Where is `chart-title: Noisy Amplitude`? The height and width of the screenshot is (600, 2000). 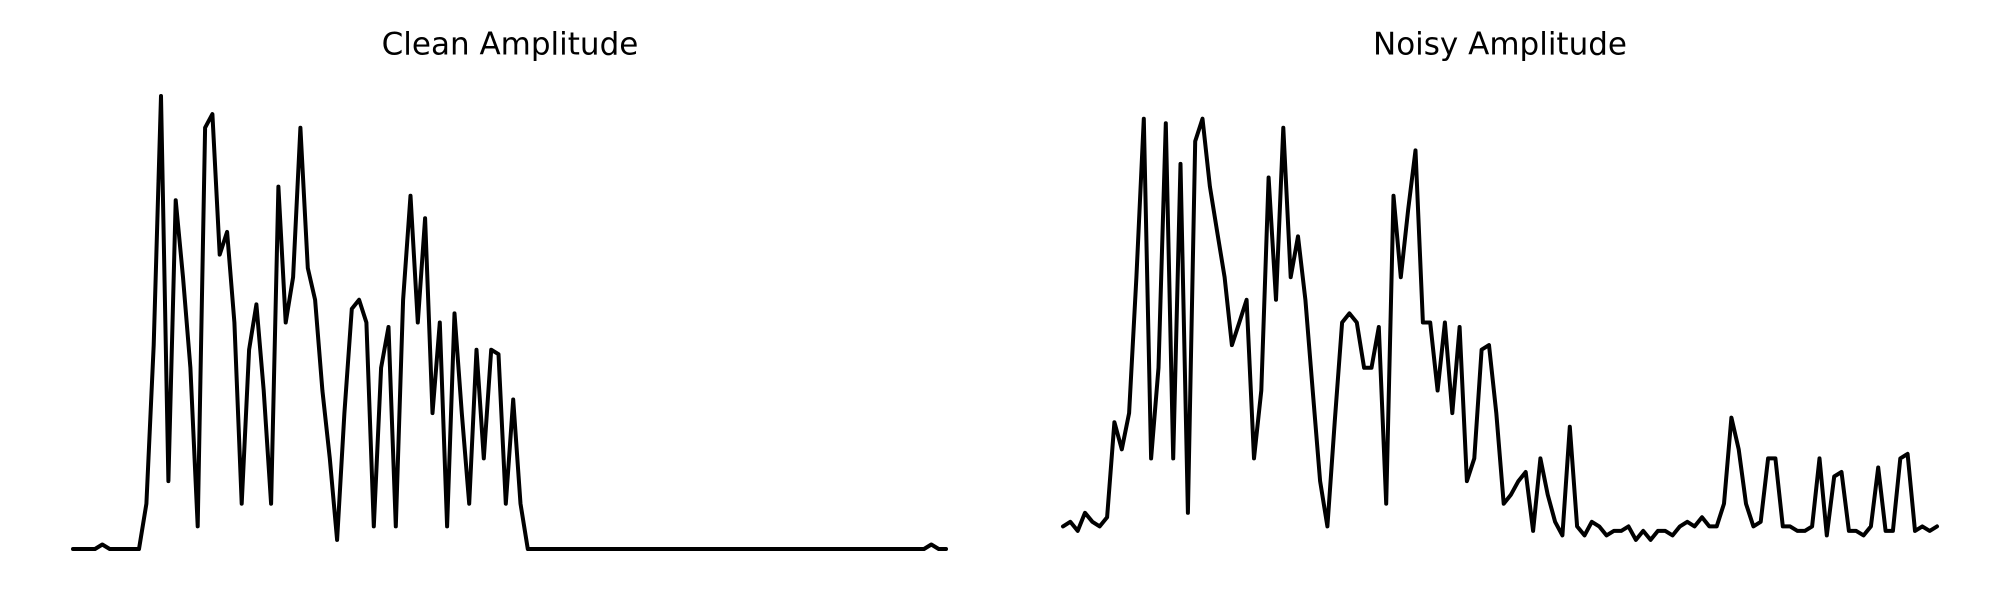 chart-title: Noisy Amplitude is located at coordinates (1500, 45).